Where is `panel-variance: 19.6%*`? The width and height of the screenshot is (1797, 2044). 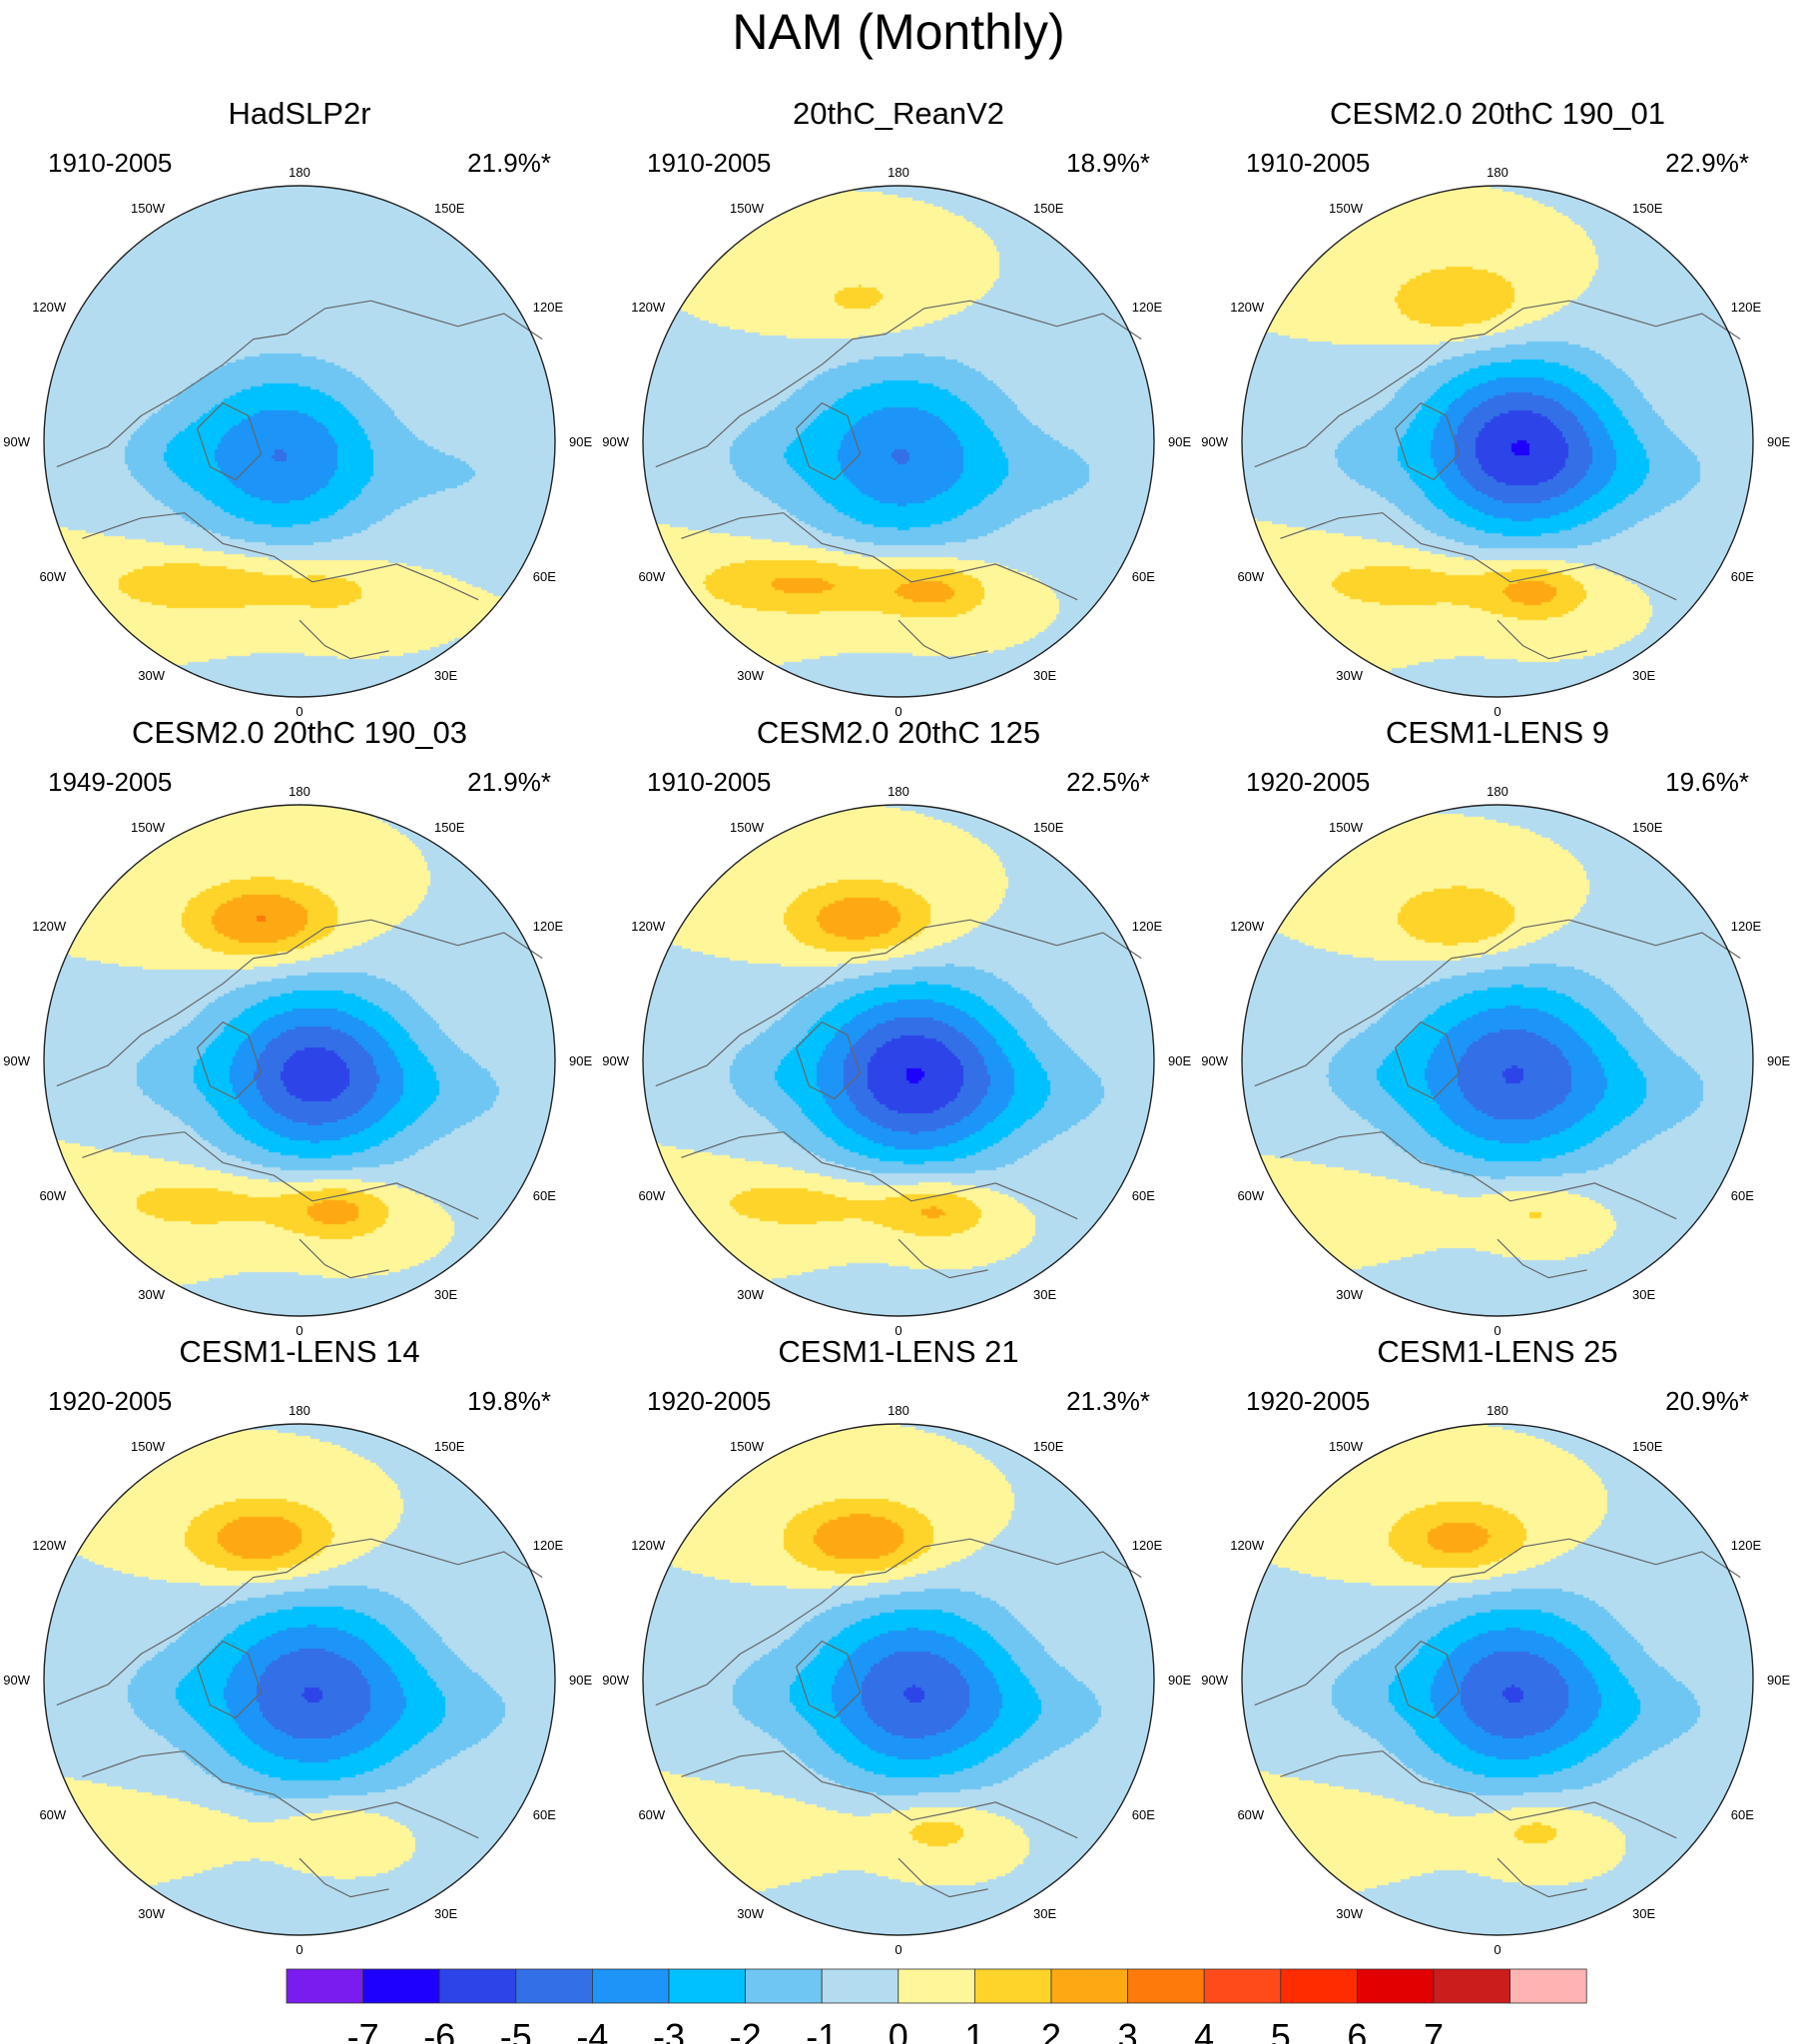 panel-variance: 19.6%* is located at coordinates (1707, 782).